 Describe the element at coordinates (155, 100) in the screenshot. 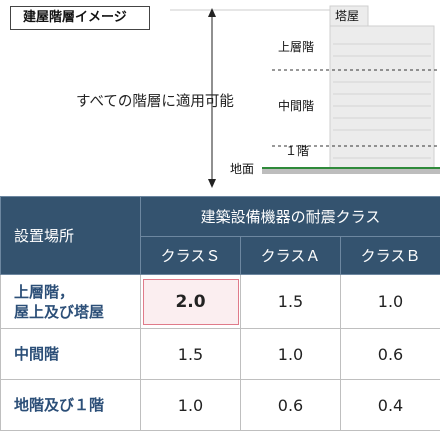

I see `applicability-caption: すべての階層に適用可能` at that location.